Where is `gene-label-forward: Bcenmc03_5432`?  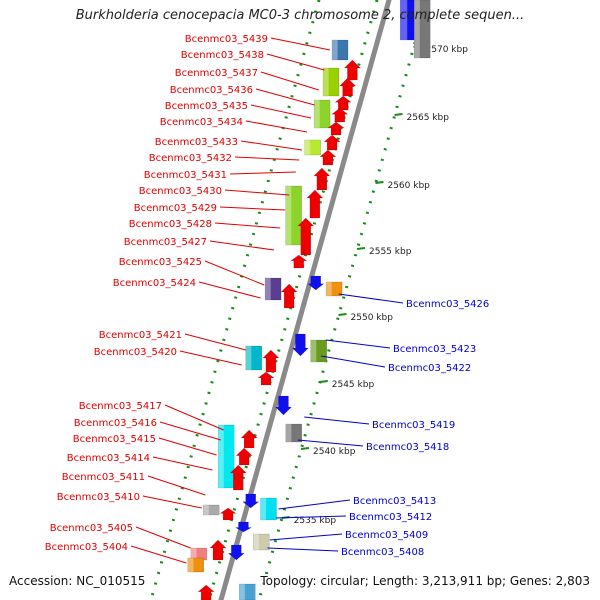
gene-label-forward: Bcenmc03_5432 is located at coordinates (190, 158).